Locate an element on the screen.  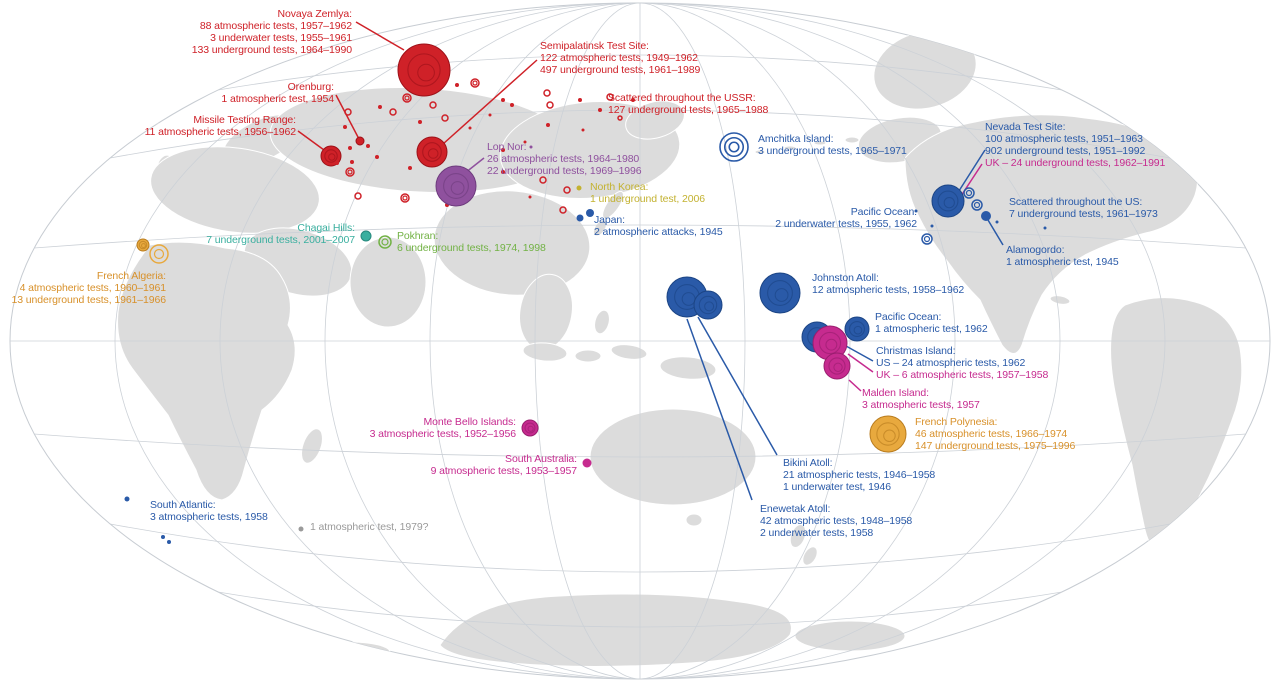
land-caribbean is located at coordinates (1060, 300).